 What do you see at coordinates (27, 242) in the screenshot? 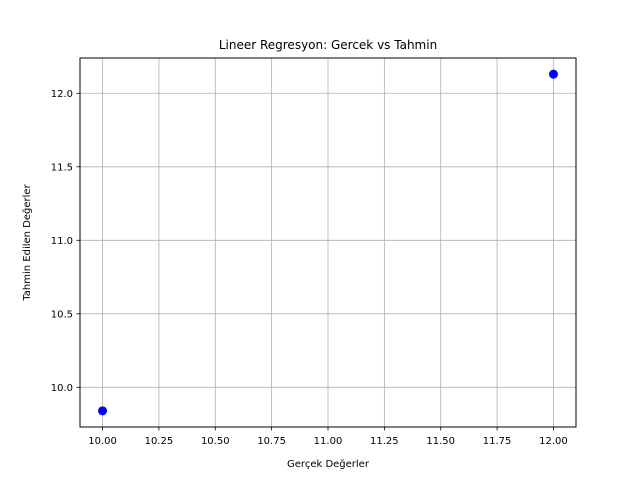
I see `y-axis-label: Tahmin Edilen Değerler` at bounding box center [27, 242].